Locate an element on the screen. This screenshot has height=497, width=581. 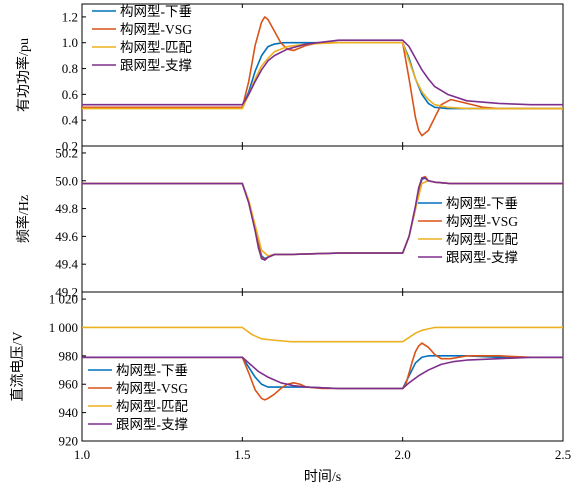
y-tick-label: 49.4 is located at coordinates (66, 264).